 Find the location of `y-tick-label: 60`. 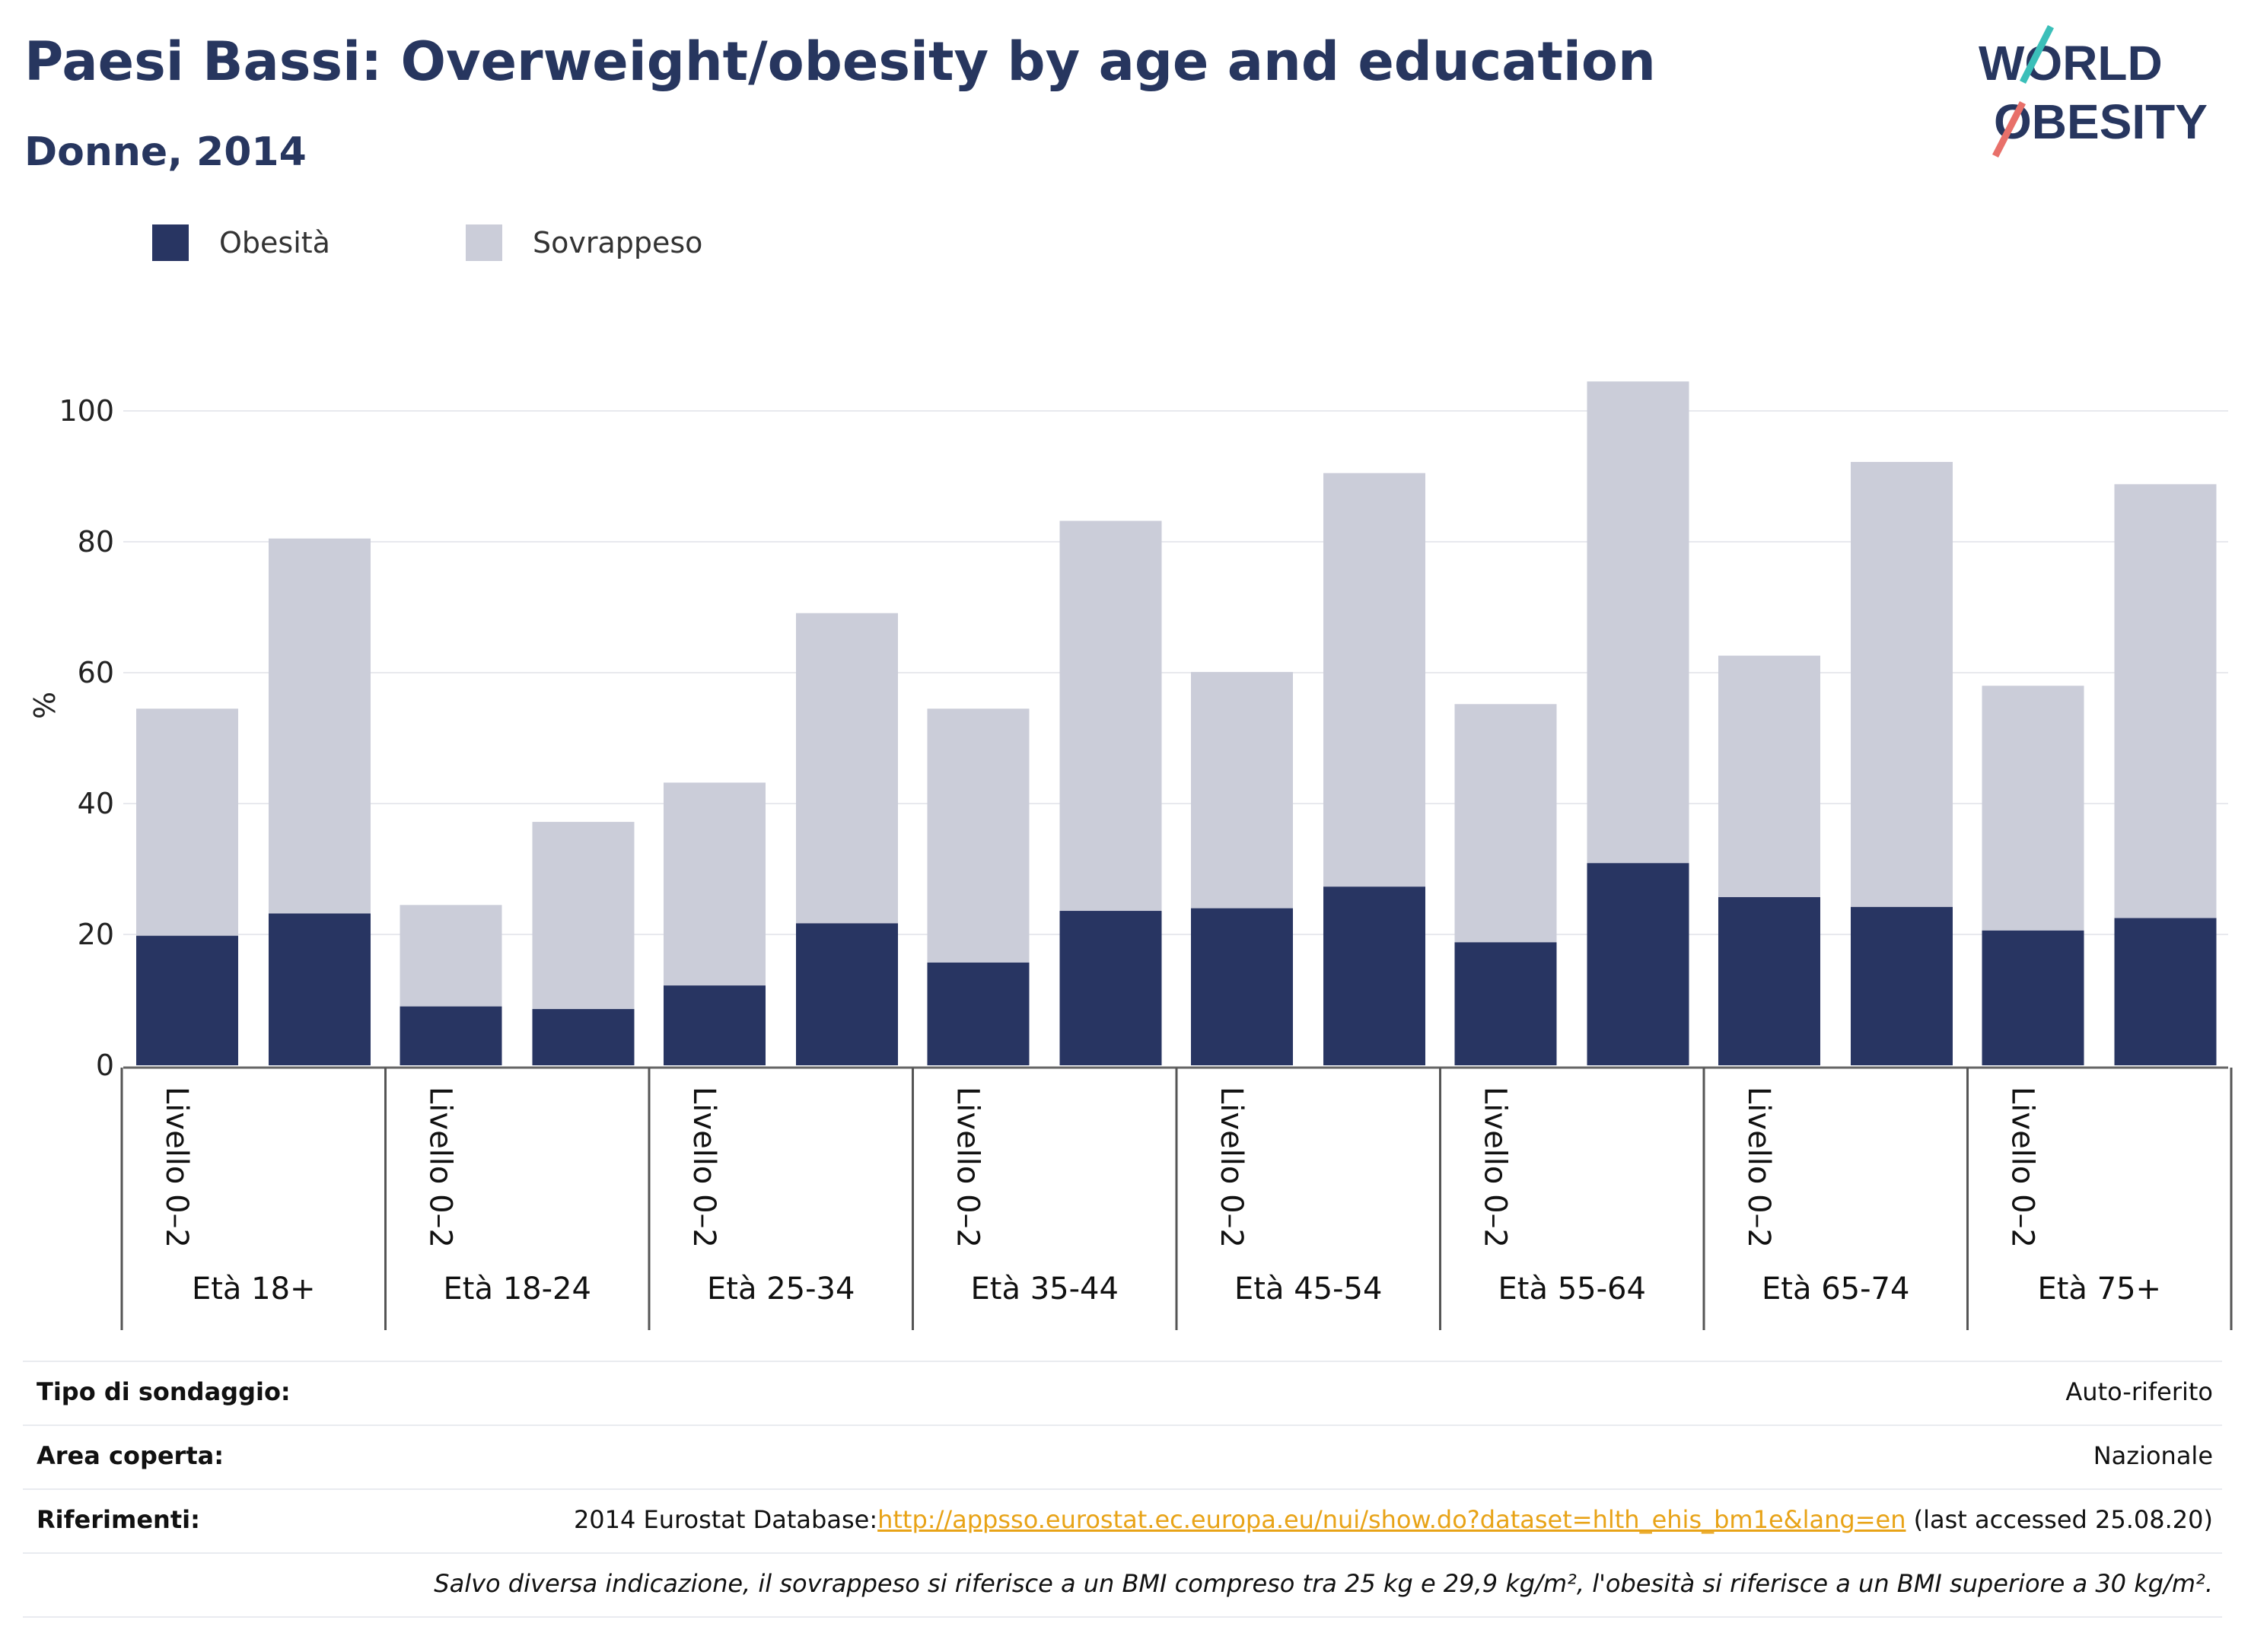

y-tick-label: 60 is located at coordinates (96, 672).